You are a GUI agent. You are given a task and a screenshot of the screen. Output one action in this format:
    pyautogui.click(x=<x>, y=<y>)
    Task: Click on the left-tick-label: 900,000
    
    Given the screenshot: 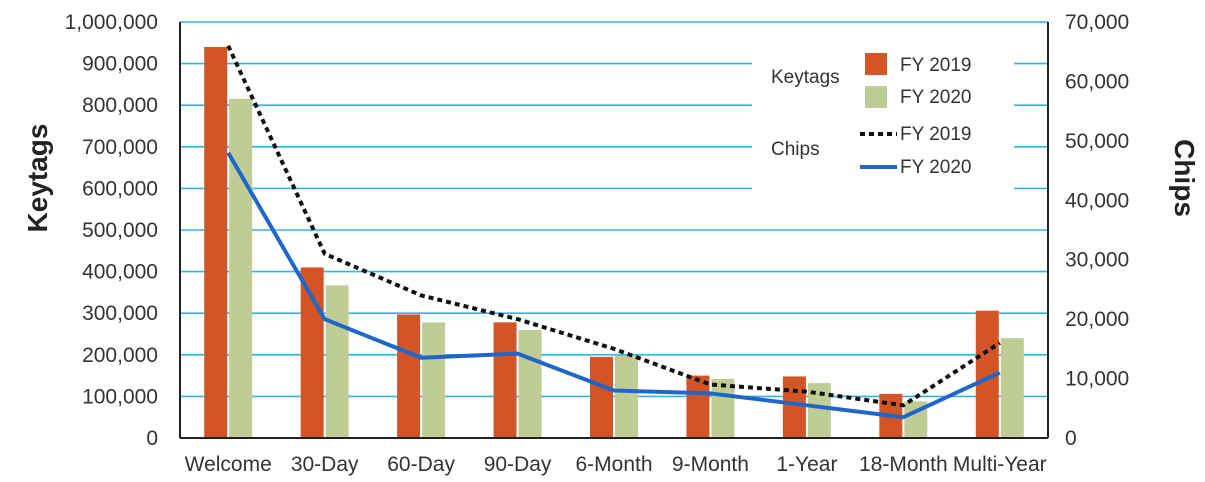 What is the action you would take?
    pyautogui.click(x=120, y=64)
    